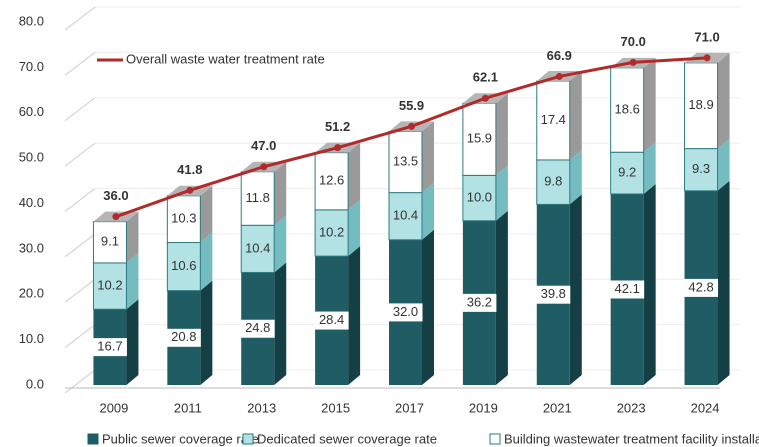 Image resolution: width=759 pixels, height=447 pixels. Describe the element at coordinates (31, 20) in the screenshot. I see `y-tick-label: 80.0` at that location.